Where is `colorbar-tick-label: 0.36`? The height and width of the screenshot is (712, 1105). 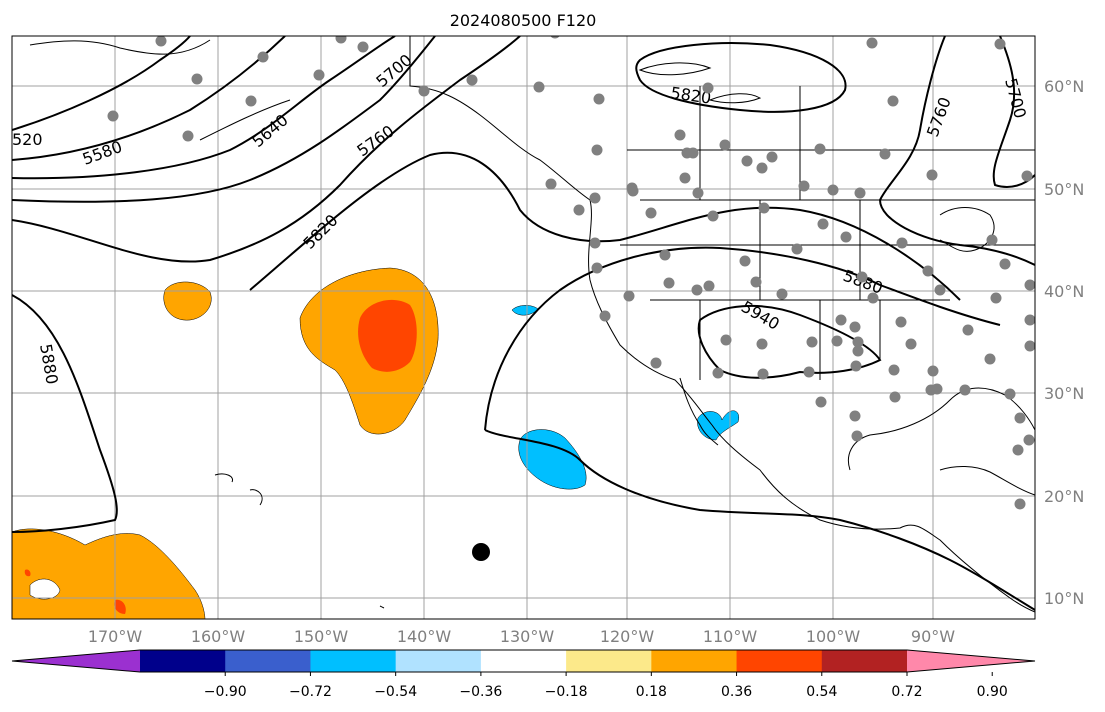 colorbar-tick-label: 0.36 is located at coordinates (736, 692).